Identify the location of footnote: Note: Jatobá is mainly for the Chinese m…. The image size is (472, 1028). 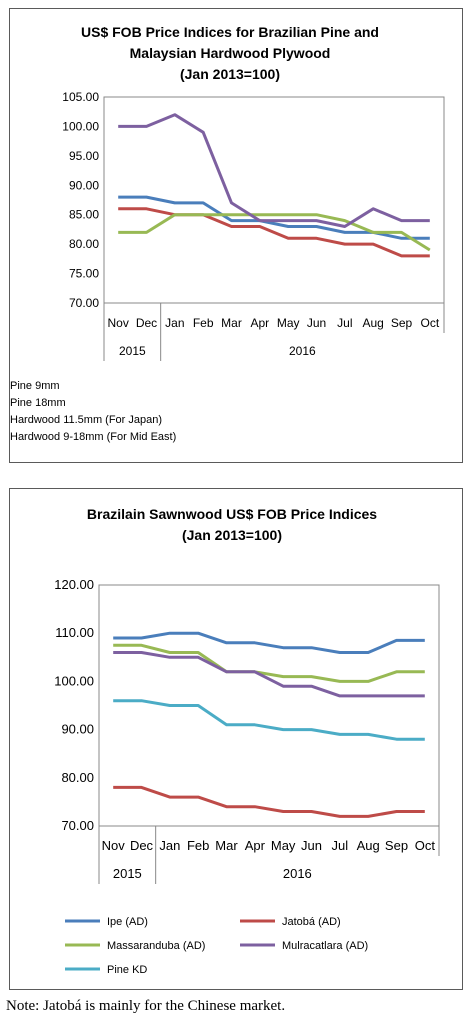
(146, 1006).